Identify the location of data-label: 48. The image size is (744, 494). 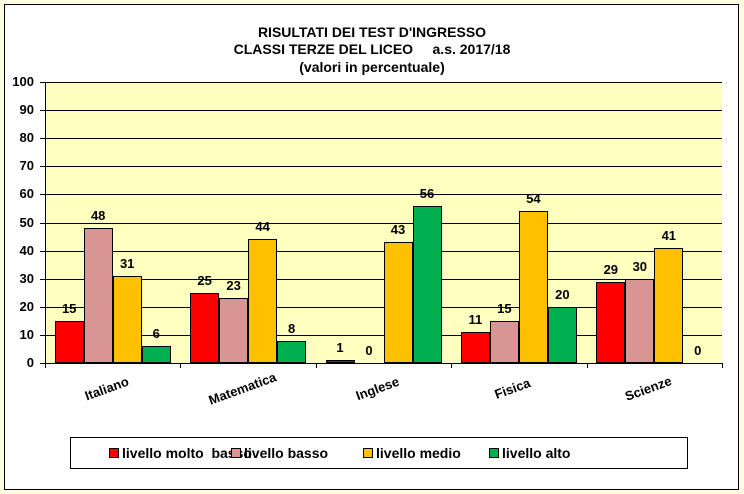
(98, 216).